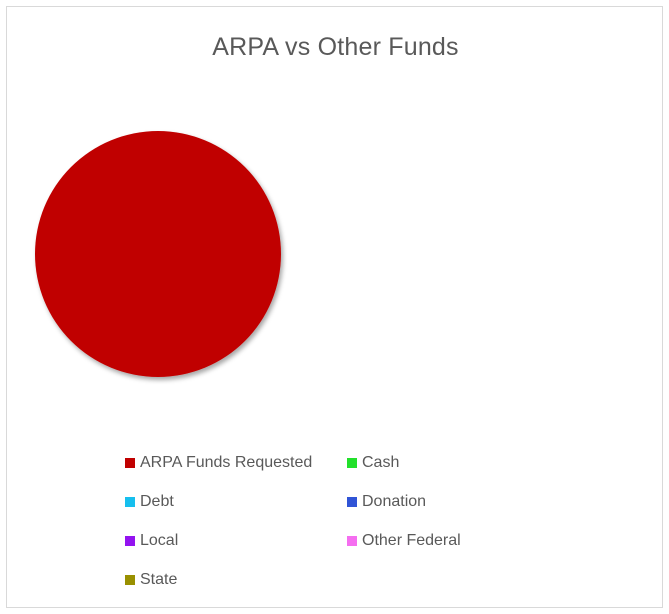  Describe the element at coordinates (157, 501) in the screenshot. I see `legend-label: Debt` at that location.